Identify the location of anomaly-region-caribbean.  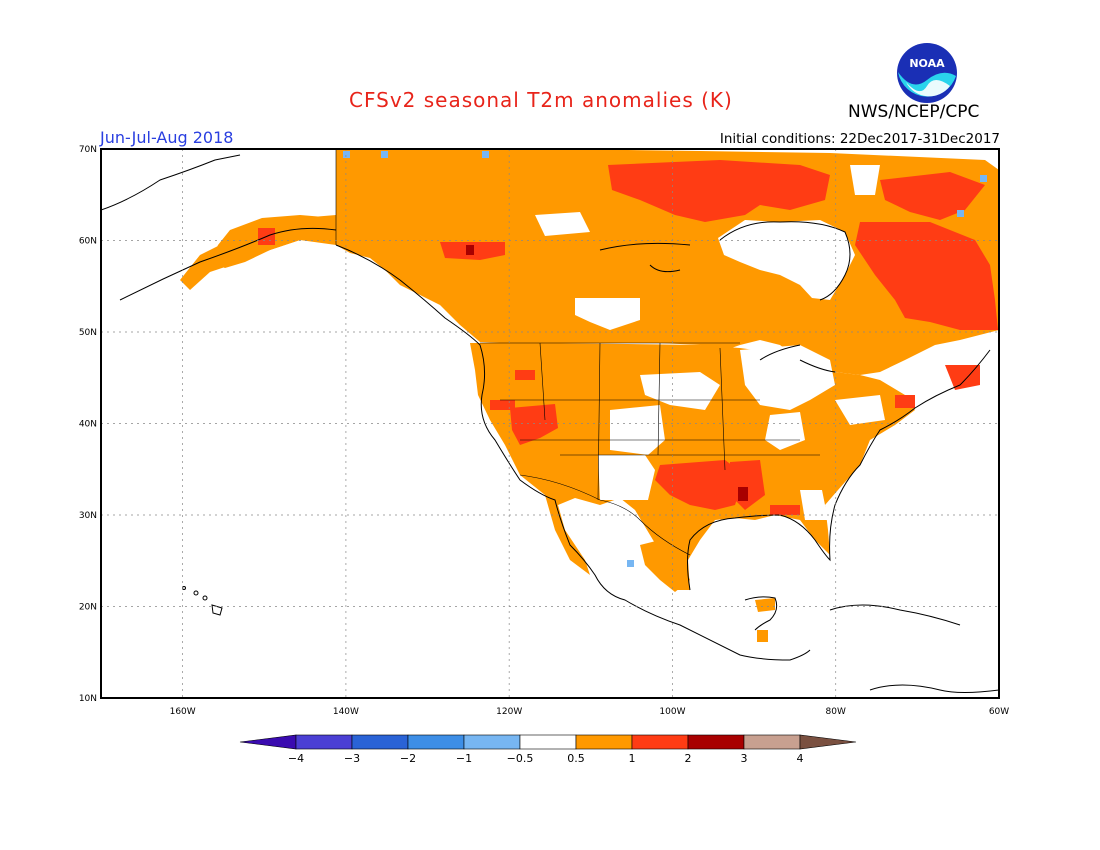
(762, 636).